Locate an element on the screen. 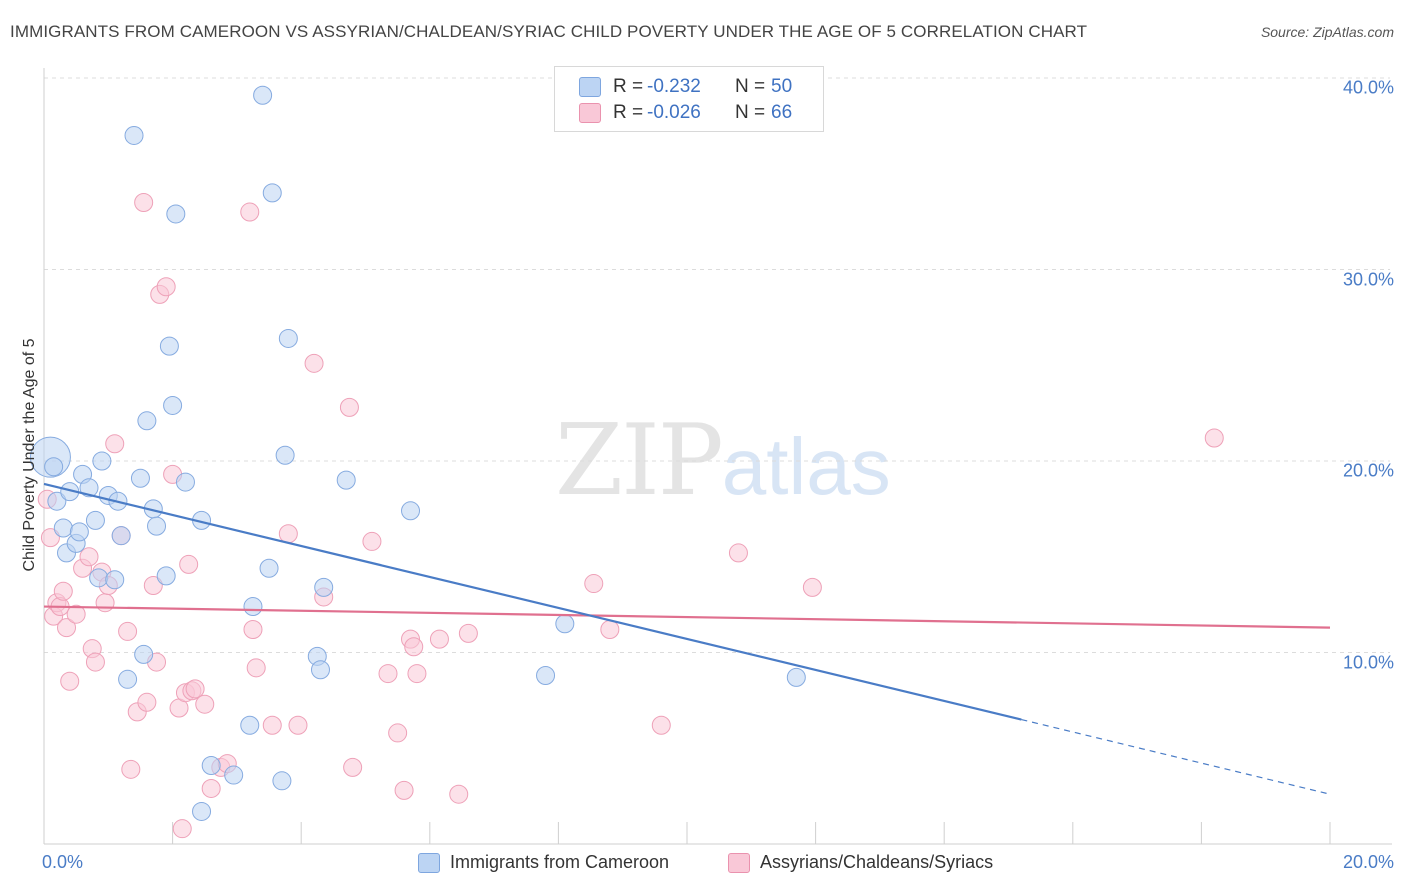 This screenshot has height=892, width=1406. legend-row-cameroon: R = -0.232 N = 50 is located at coordinates (685, 87).